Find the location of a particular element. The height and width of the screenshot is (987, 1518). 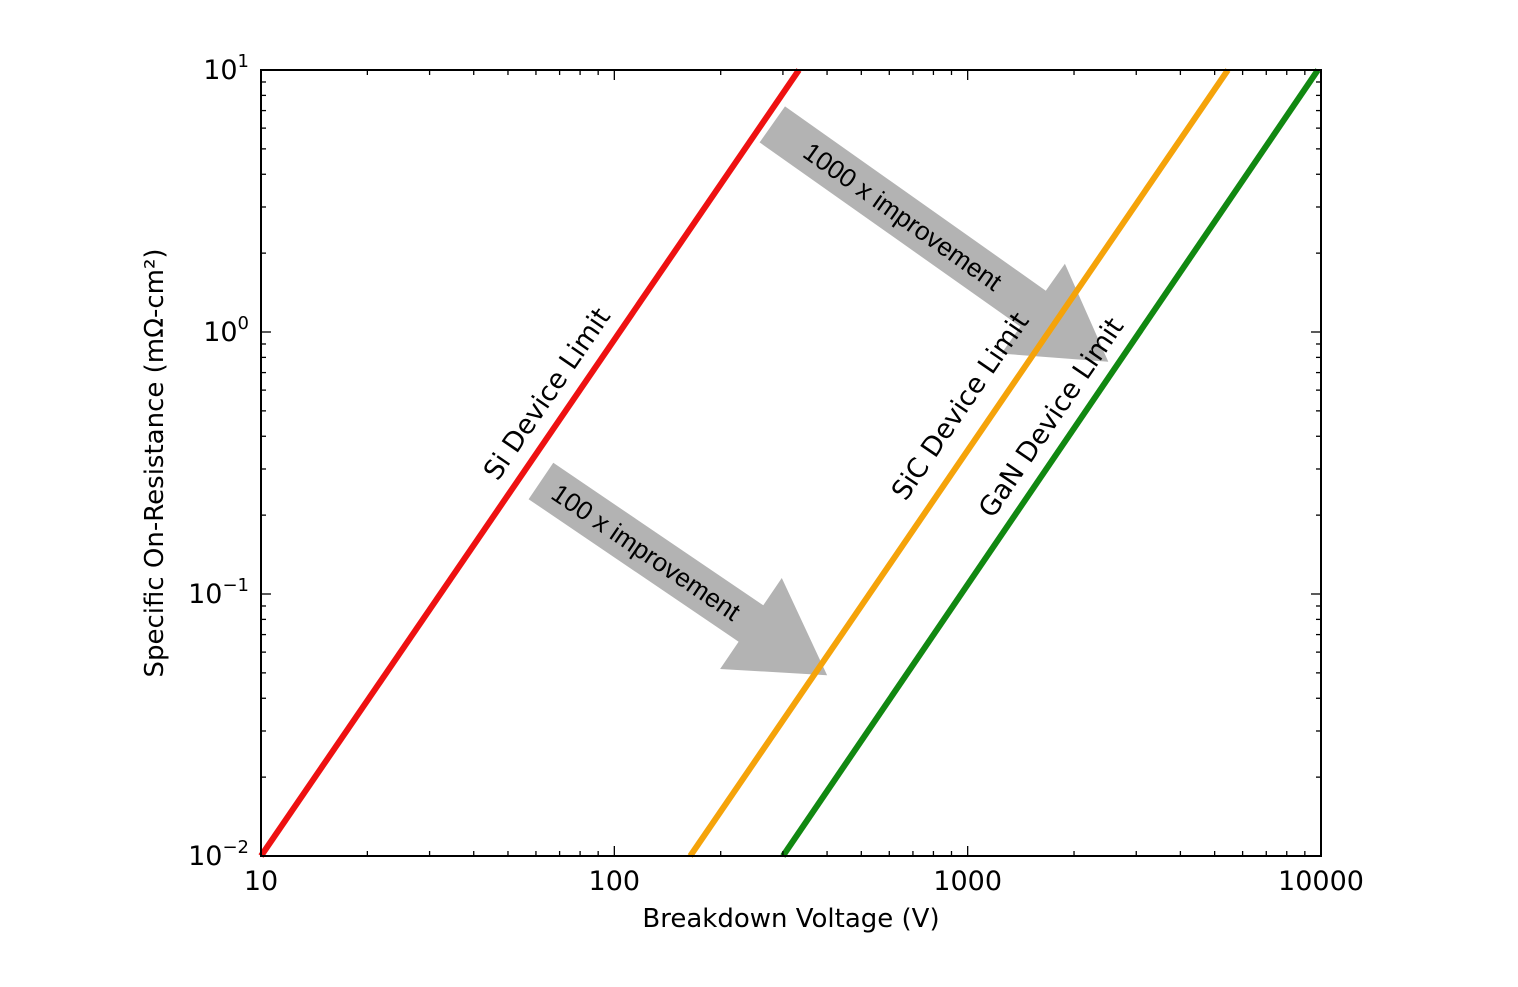

y-tick-label: 10⁻² is located at coordinates (218, 854).